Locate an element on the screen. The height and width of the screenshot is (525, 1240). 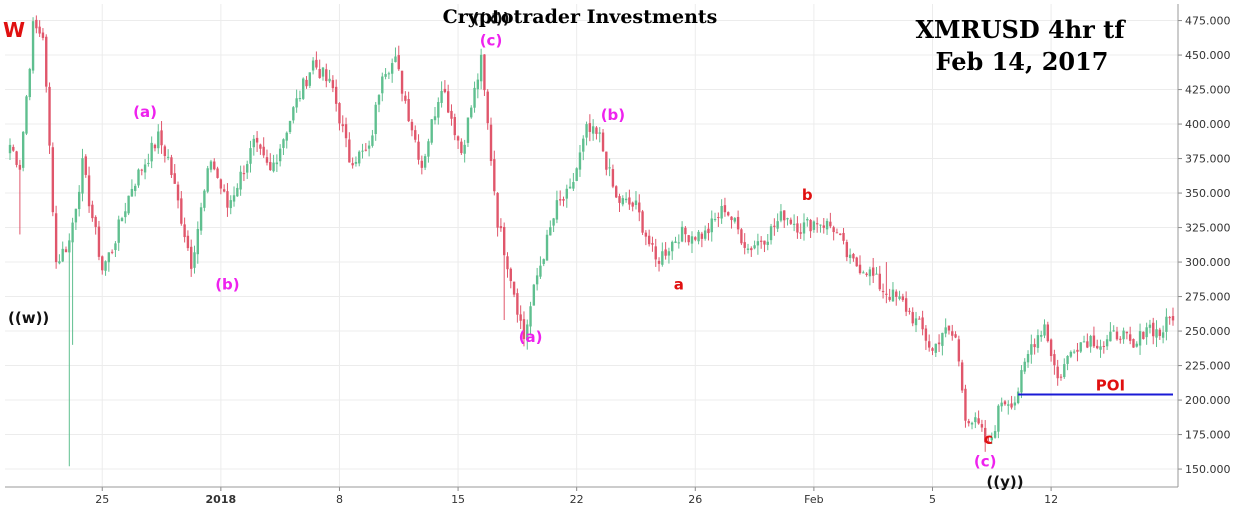
x-tick-label: Feb is located at coordinates (813, 499).